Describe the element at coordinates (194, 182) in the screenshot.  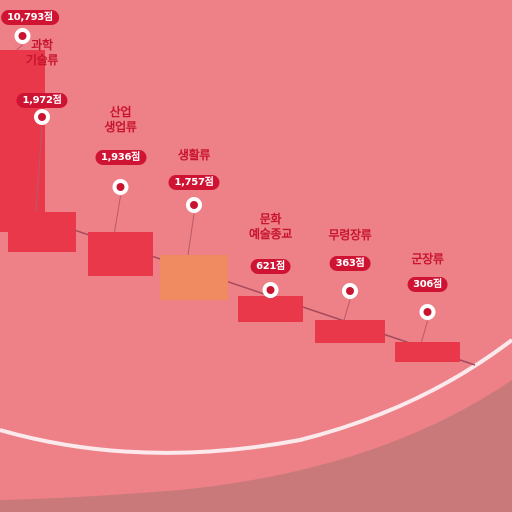
I see `value-pill-3: 1,757점` at that location.